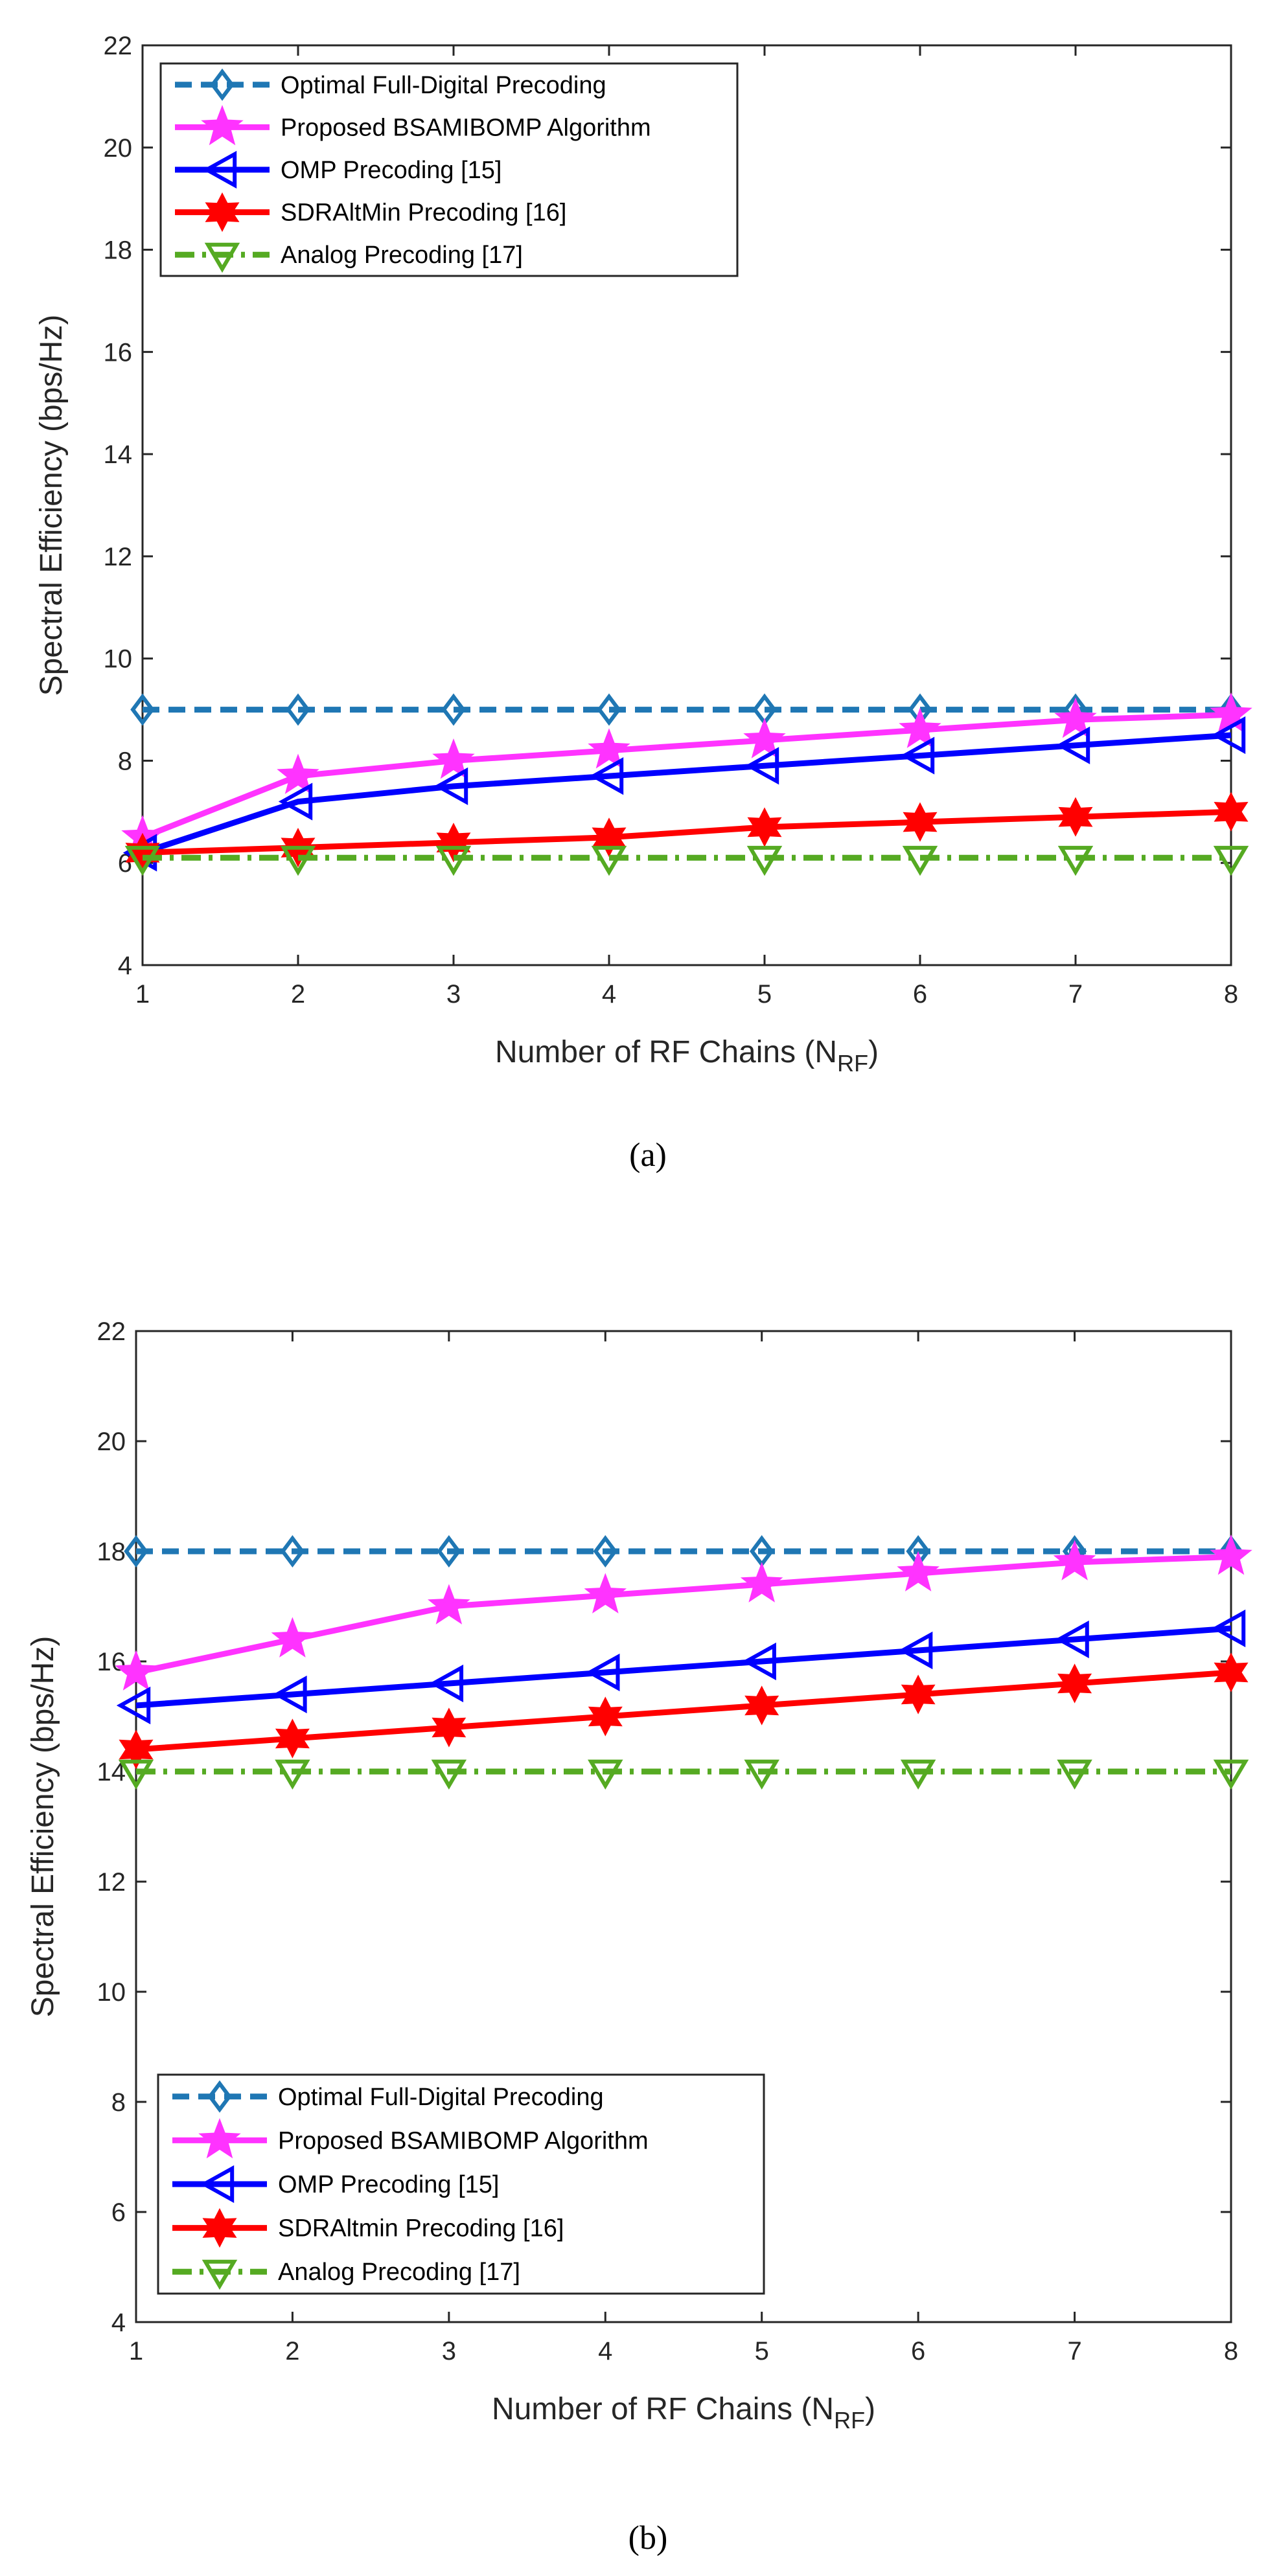  I want to click on x-tick-label: 6, so click(918, 2351).